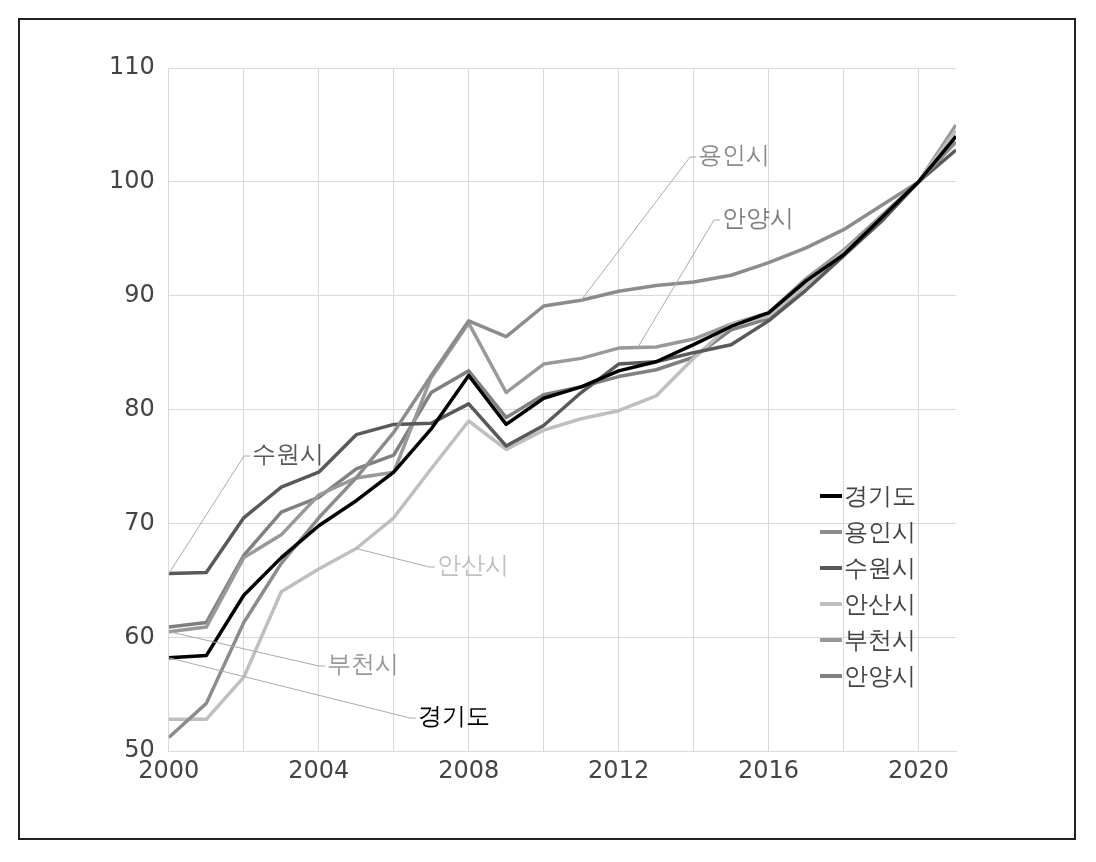  Describe the element at coordinates (139, 293) in the screenshot. I see `y-tick-label: 90` at that location.